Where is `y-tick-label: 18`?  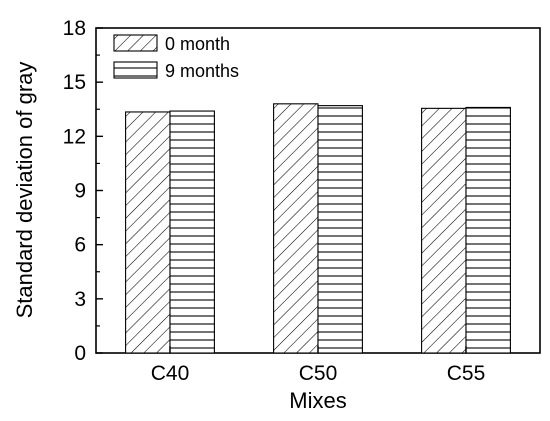 y-tick-label: 18 is located at coordinates (74, 28).